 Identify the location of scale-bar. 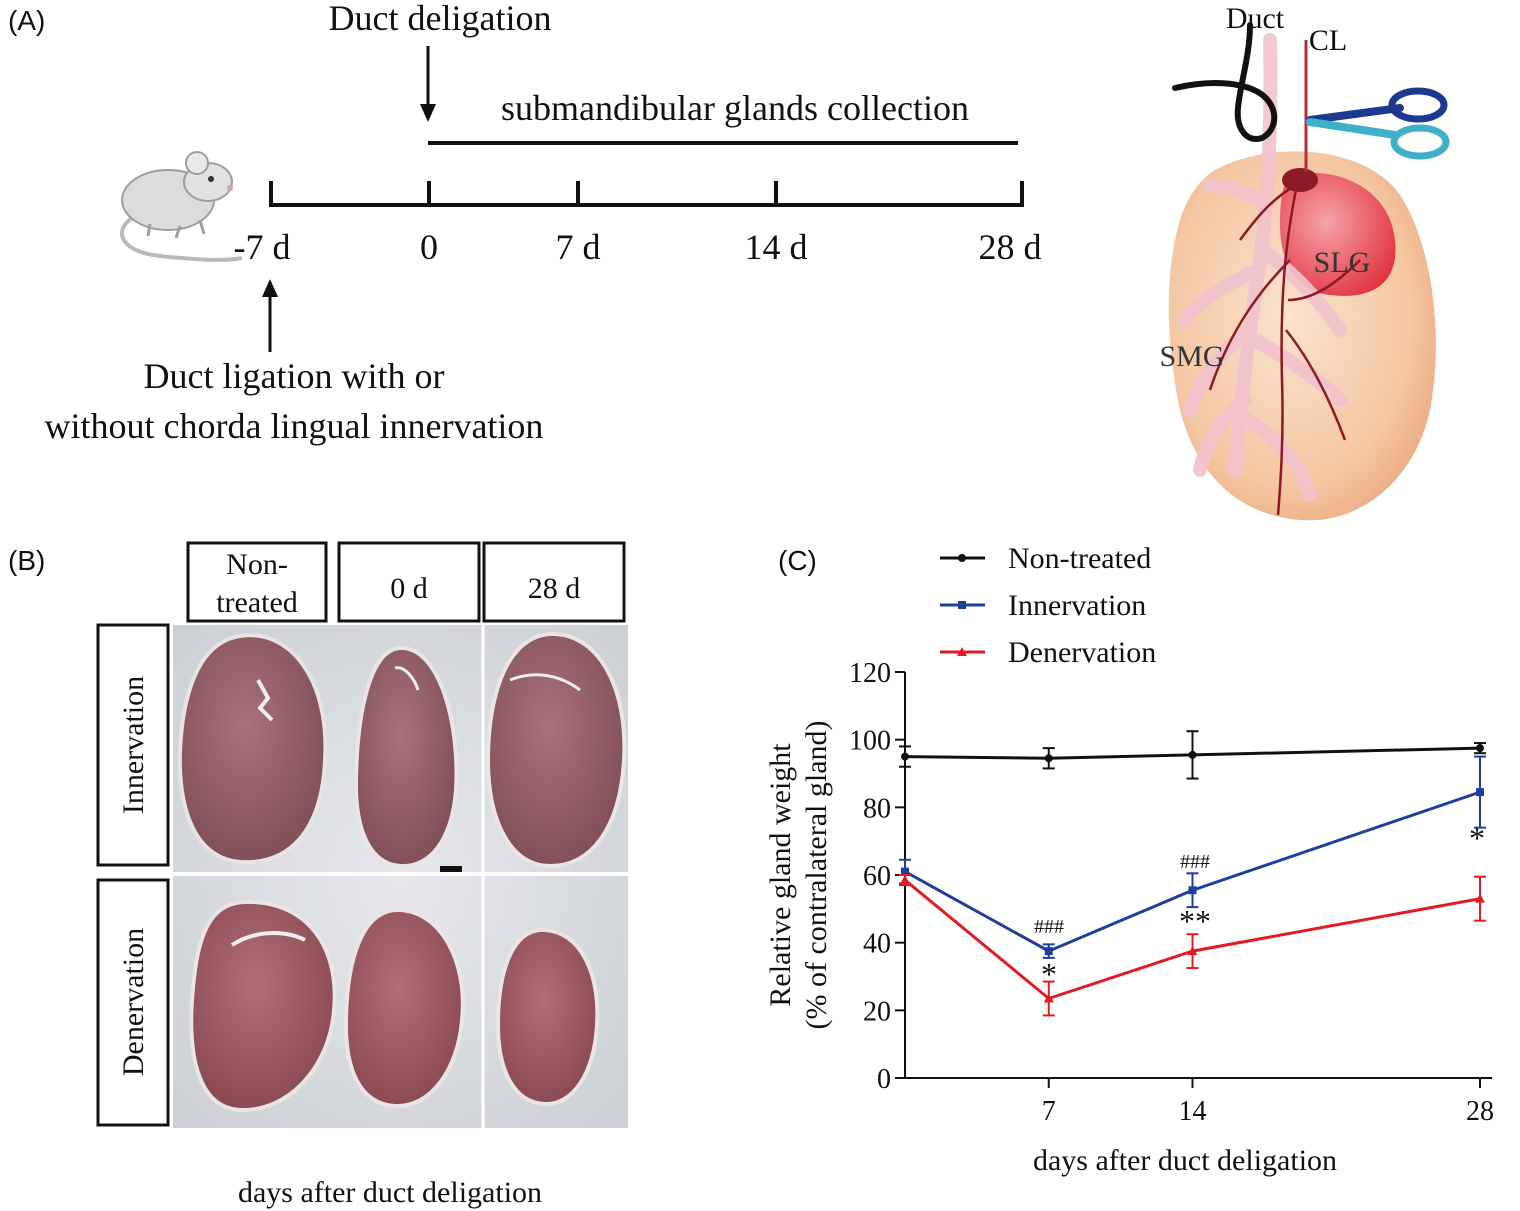
(451, 869).